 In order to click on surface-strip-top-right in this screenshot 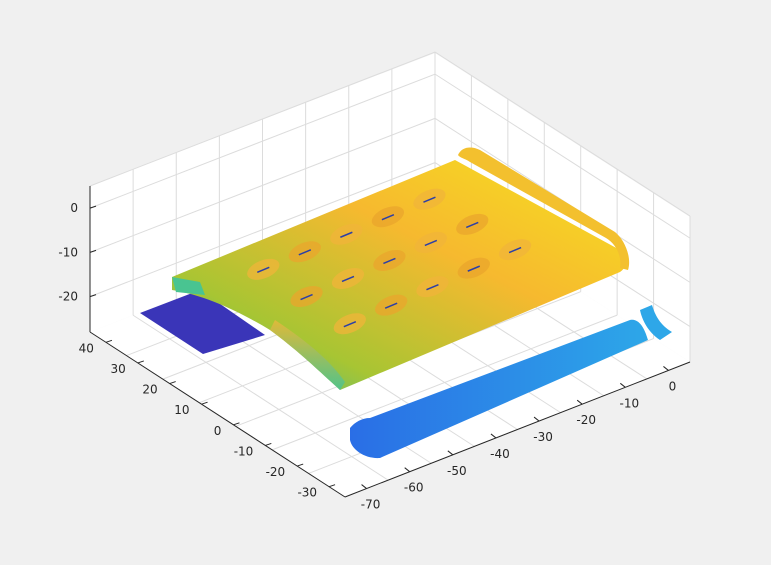, I will do `click(544, 208)`.